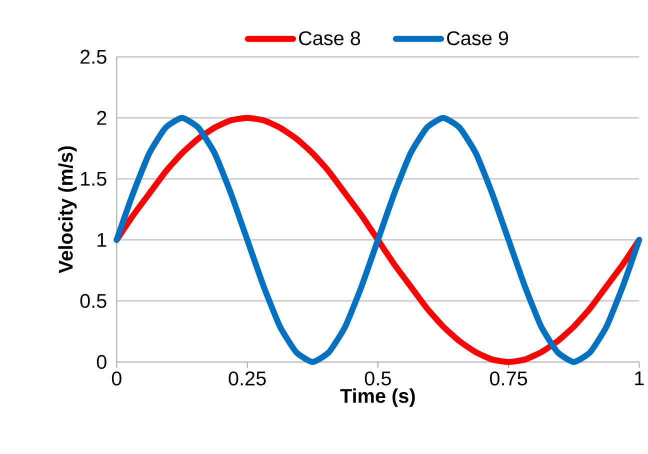 The width and height of the screenshot is (648, 454). What do you see at coordinates (101, 362) in the screenshot?
I see `y-tick-label: 0` at bounding box center [101, 362].